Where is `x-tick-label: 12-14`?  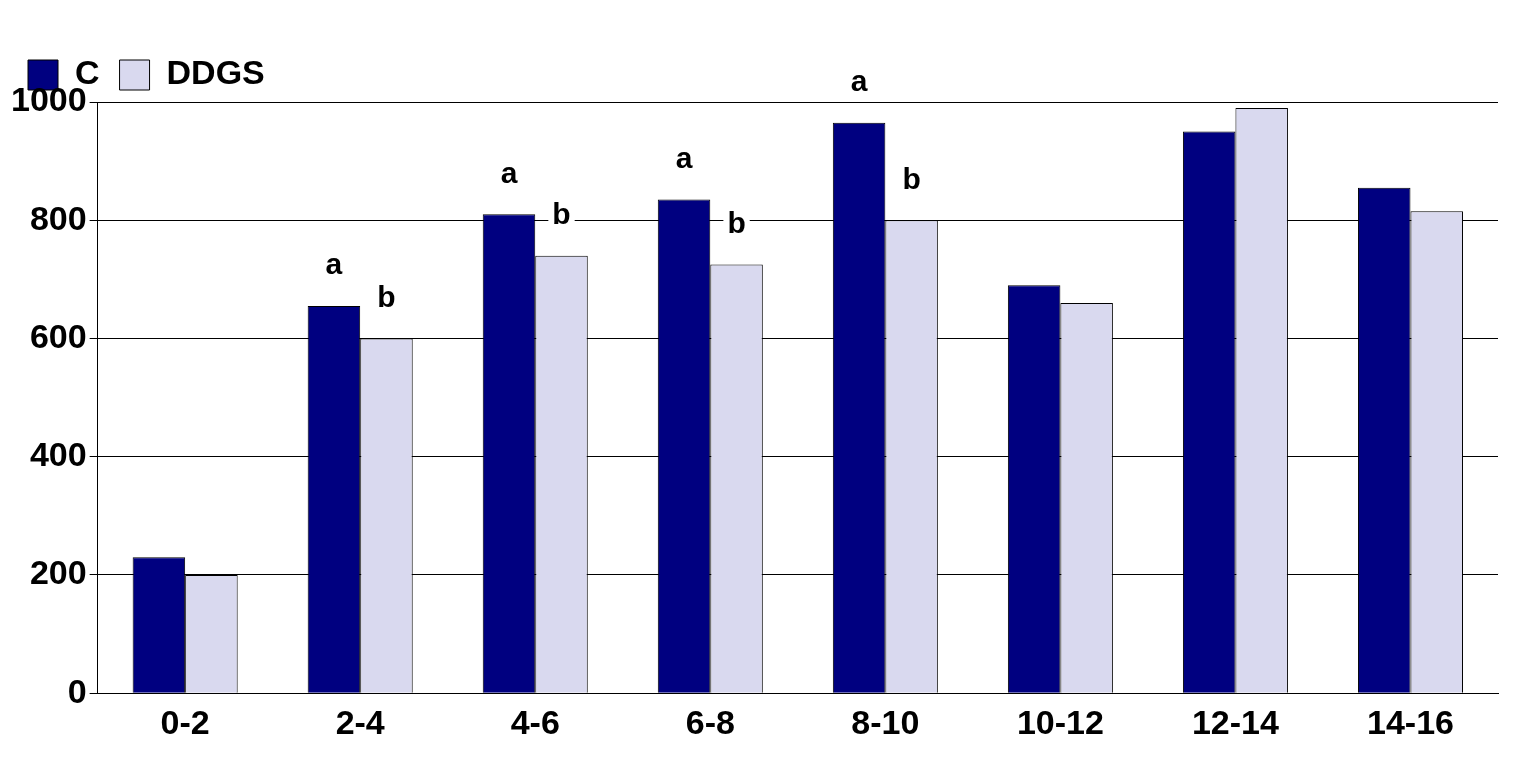 x-tick-label: 12-14 is located at coordinates (1235, 721).